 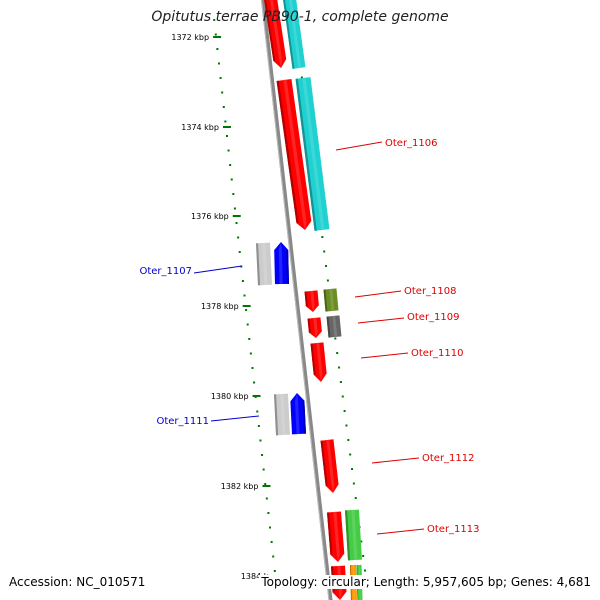 What do you see at coordinates (306, 299) in the screenshot?
I see `gene-arrow-oter-1108-edge` at bounding box center [306, 299].